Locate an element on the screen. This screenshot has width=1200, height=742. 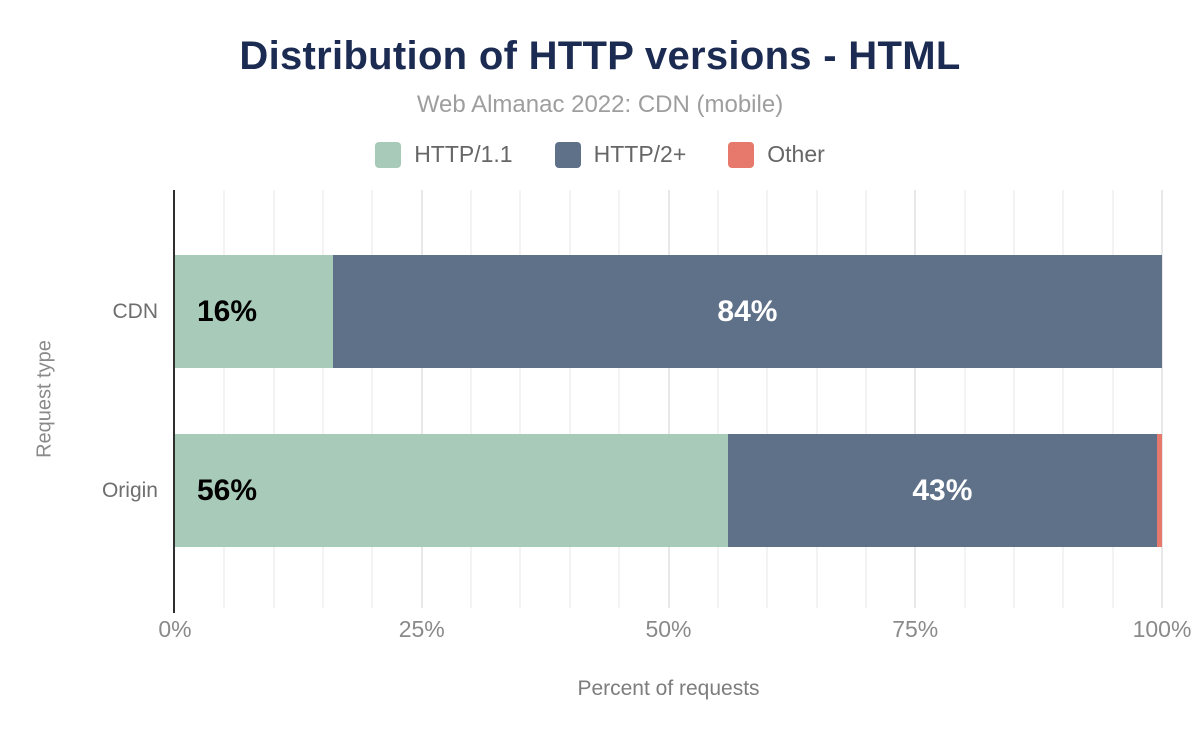
chart-title: Distribution of HTTP versions - HTML is located at coordinates (600, 56).